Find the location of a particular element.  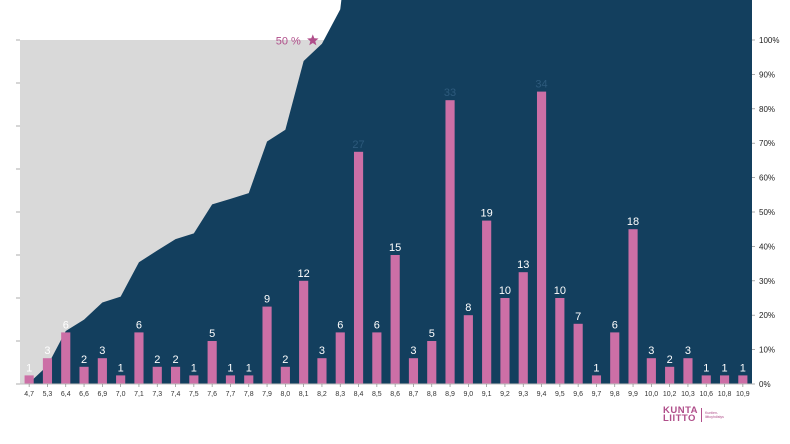

right-tick-label: 60% is located at coordinates (767, 178).